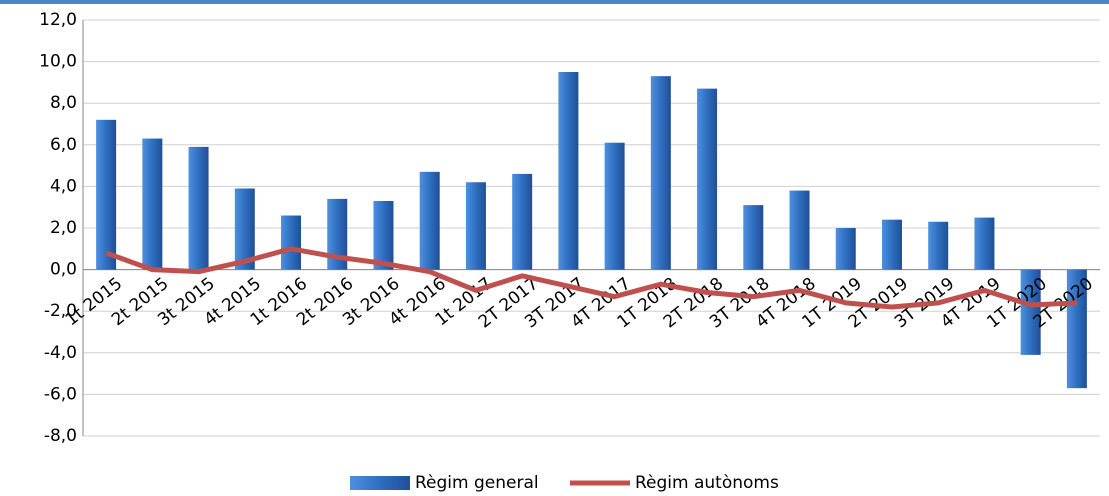  Describe the element at coordinates (380, 483) in the screenshot. I see `legend-swatch` at that location.